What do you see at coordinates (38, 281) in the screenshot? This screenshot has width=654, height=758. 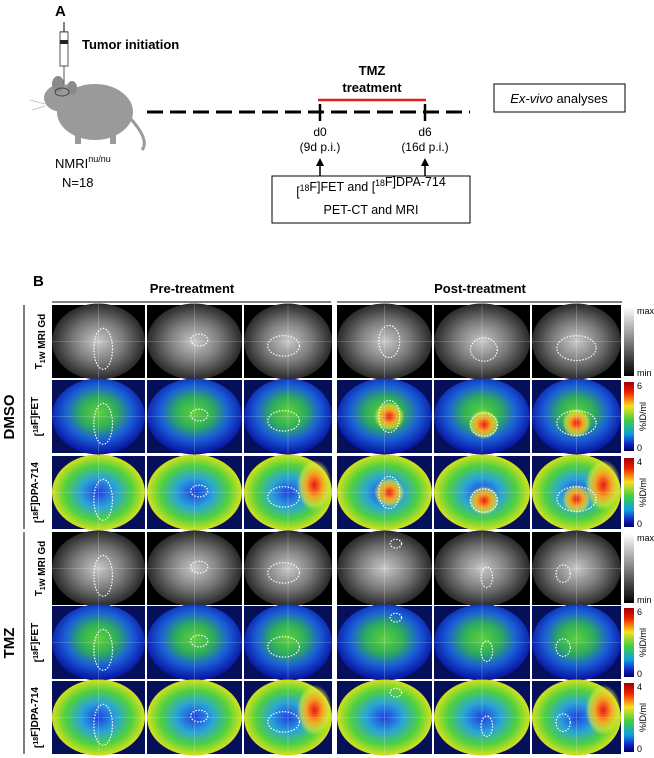 I see `panel-label: B` at bounding box center [38, 281].